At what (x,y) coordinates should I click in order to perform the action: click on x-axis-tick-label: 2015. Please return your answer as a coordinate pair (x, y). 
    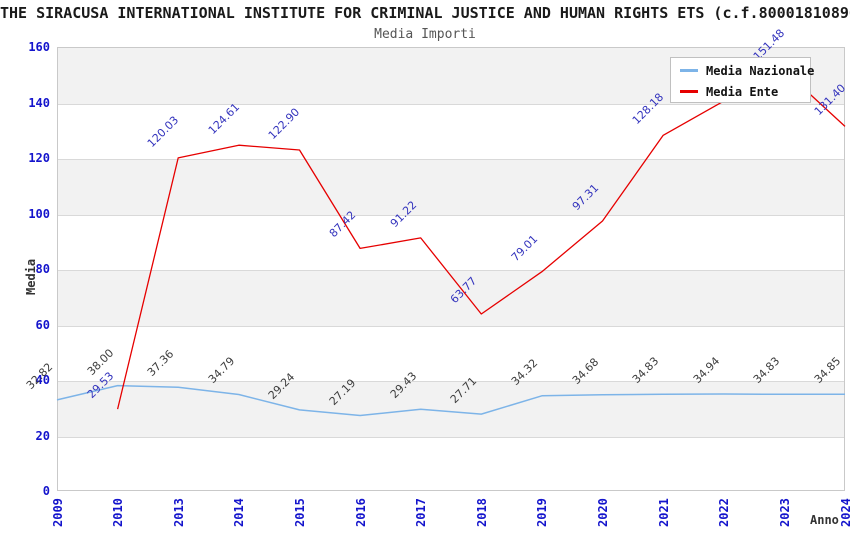
    Looking at the image, I should click on (299, 512).